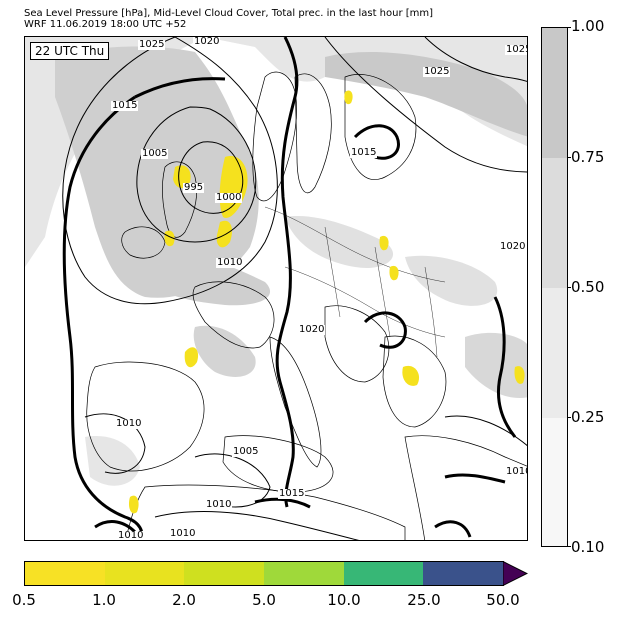 Image resolution: width=618 pixels, height=621 pixels. Describe the element at coordinates (588, 417) in the screenshot. I see `cloud-tick-label: 0.25` at that location.